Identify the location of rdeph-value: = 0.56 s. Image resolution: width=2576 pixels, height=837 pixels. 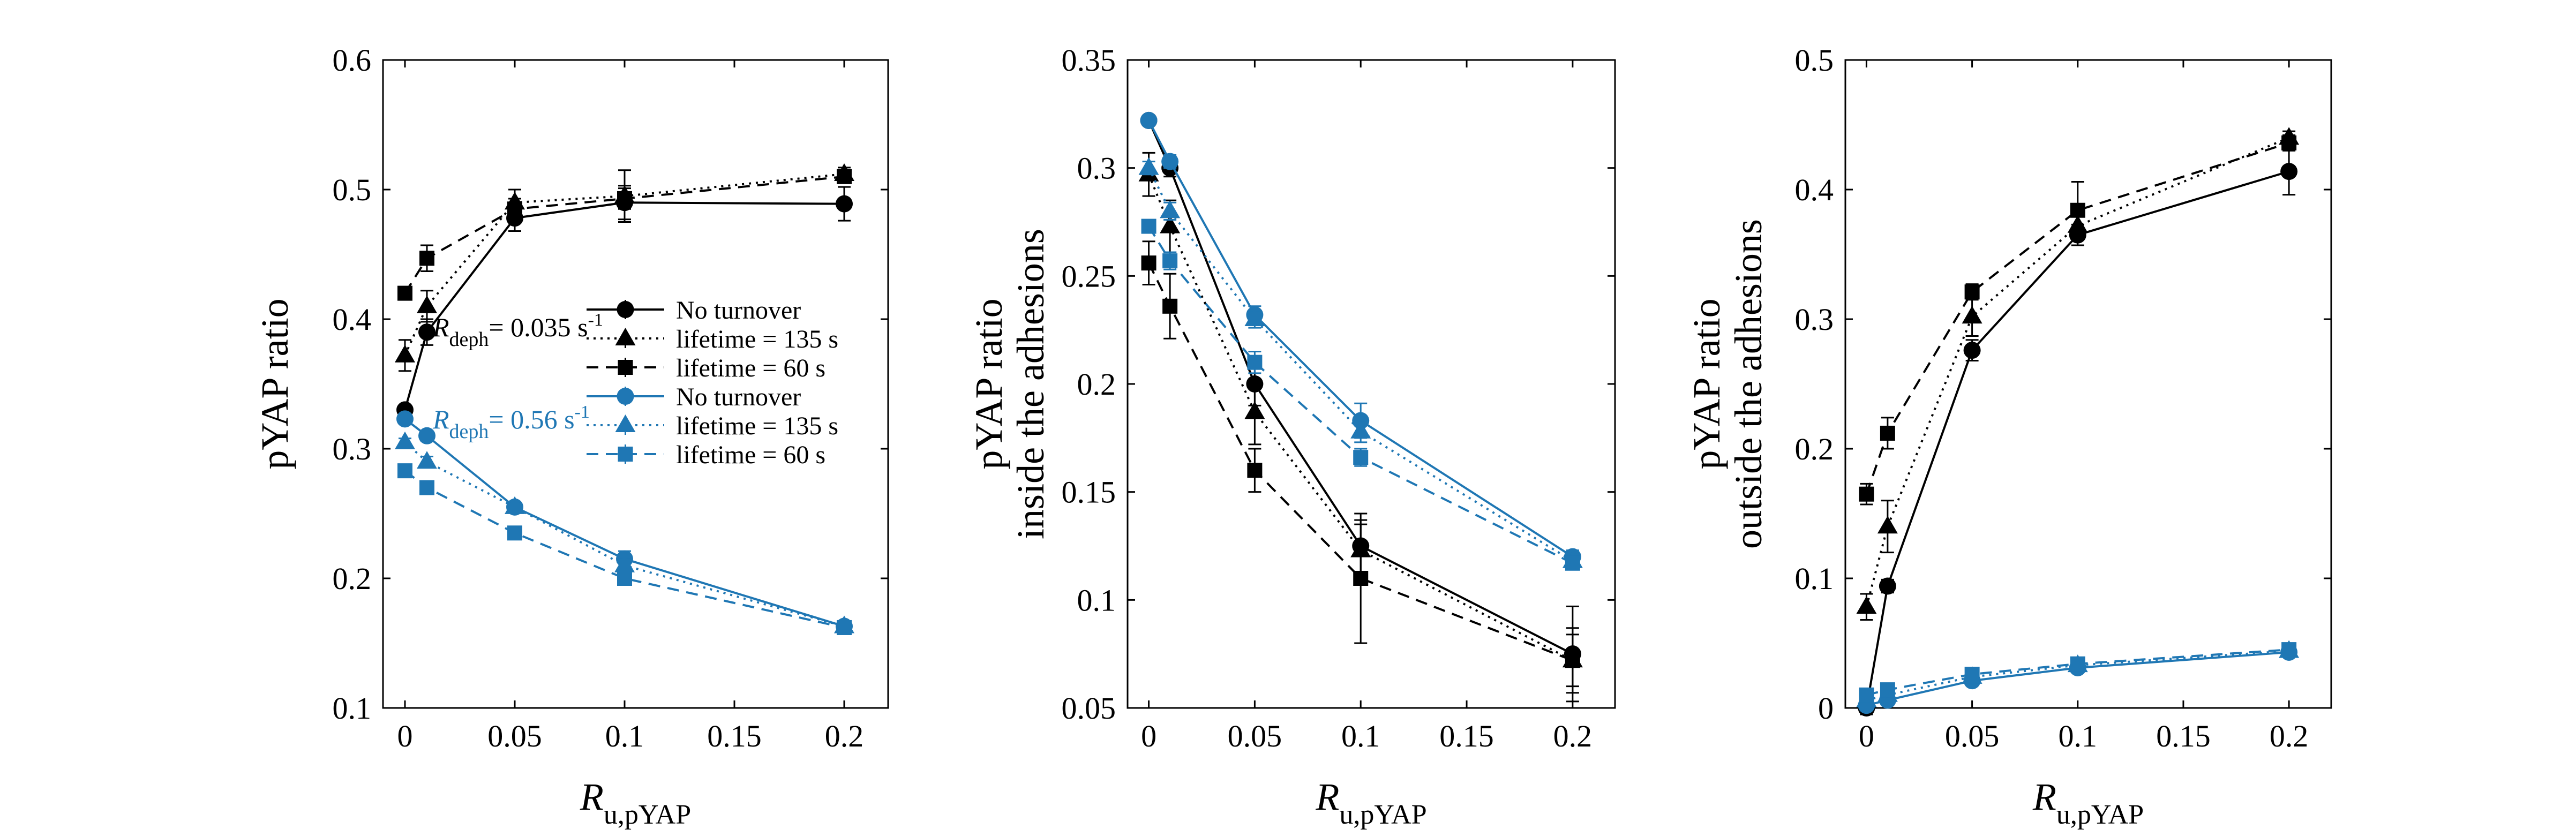
(531, 419).